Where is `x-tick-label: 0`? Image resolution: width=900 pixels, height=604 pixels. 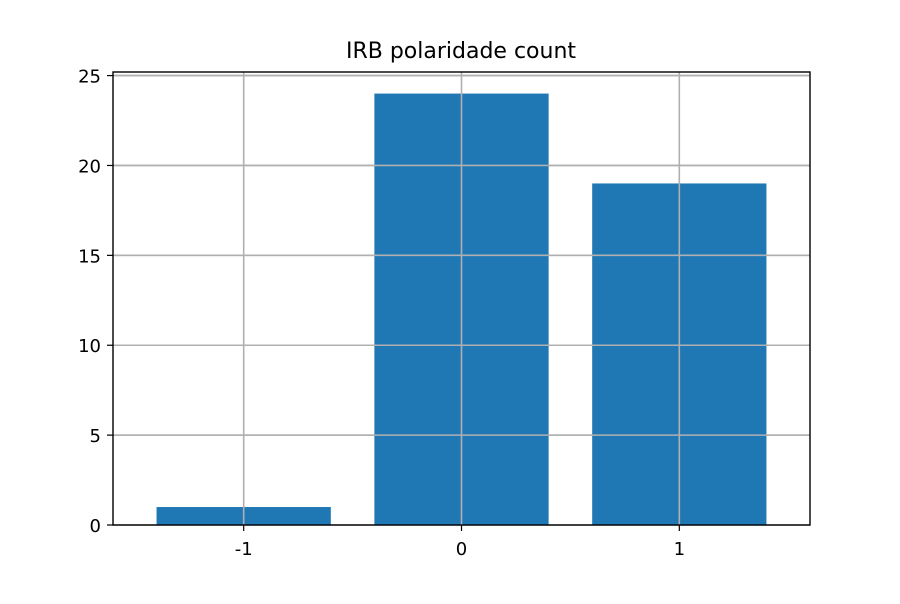 x-tick-label: 0 is located at coordinates (461, 549).